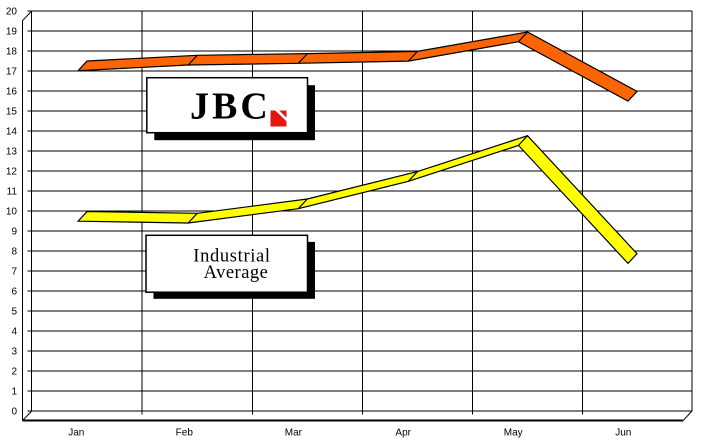 This screenshot has width=701, height=439. What do you see at coordinates (12, 192) in the screenshot?
I see `svg-text: 11` at bounding box center [12, 192].